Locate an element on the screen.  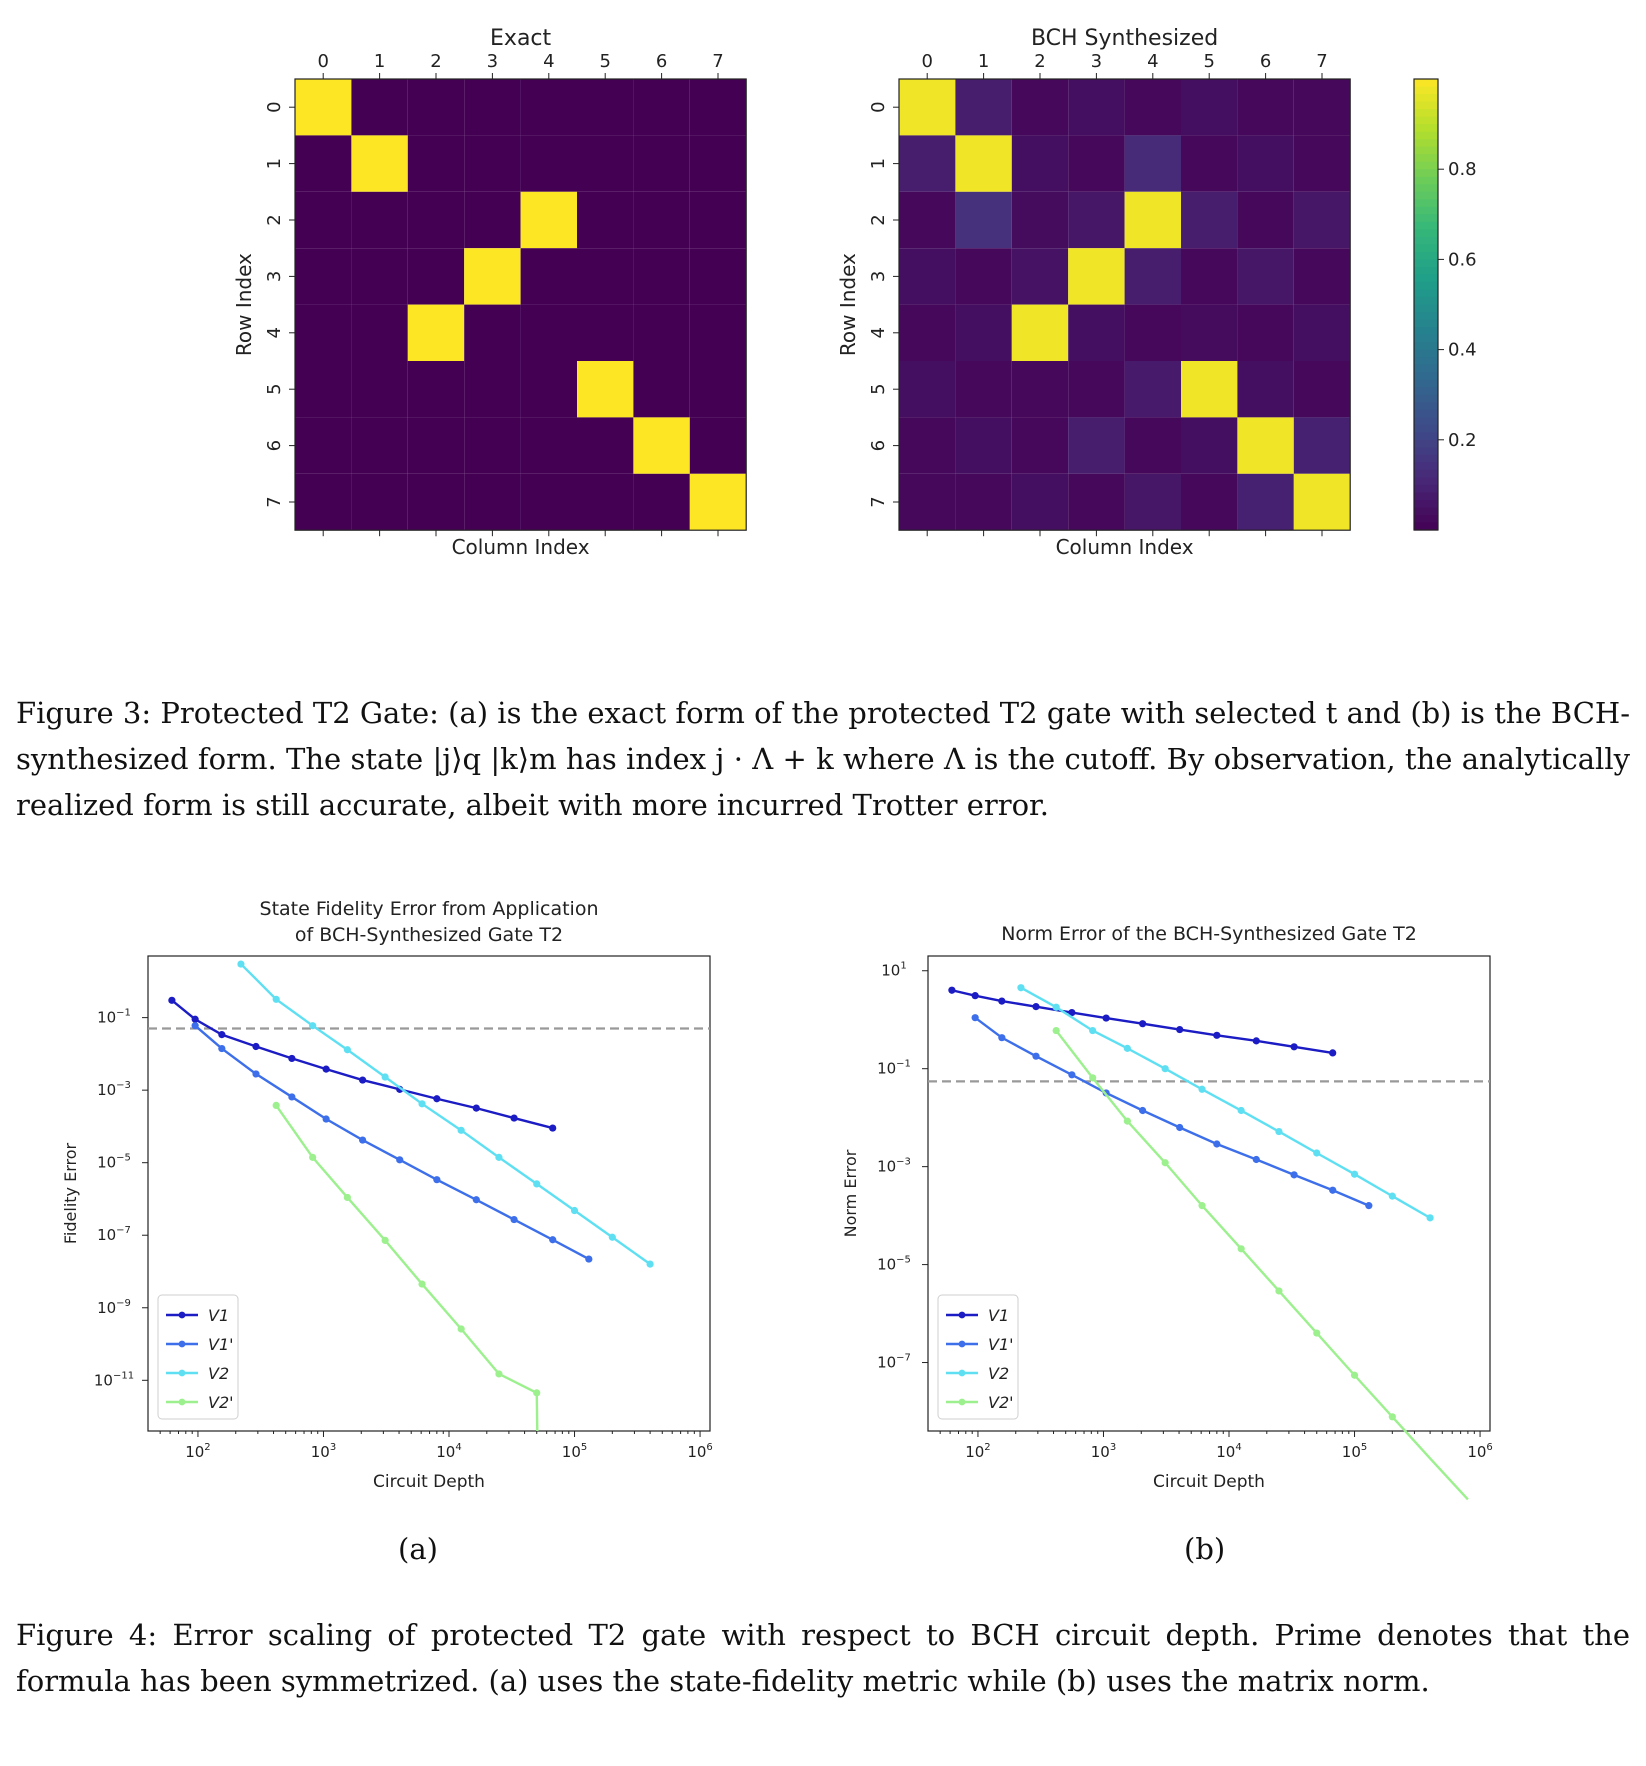
legend-label: V2' is located at coordinates (221, 1402).